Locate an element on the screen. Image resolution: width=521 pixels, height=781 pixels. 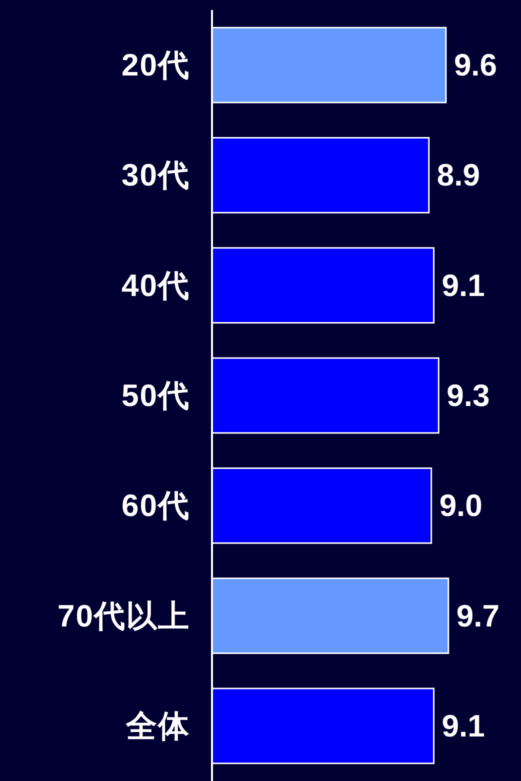
data-label: 9.7 is located at coordinates (478, 616).